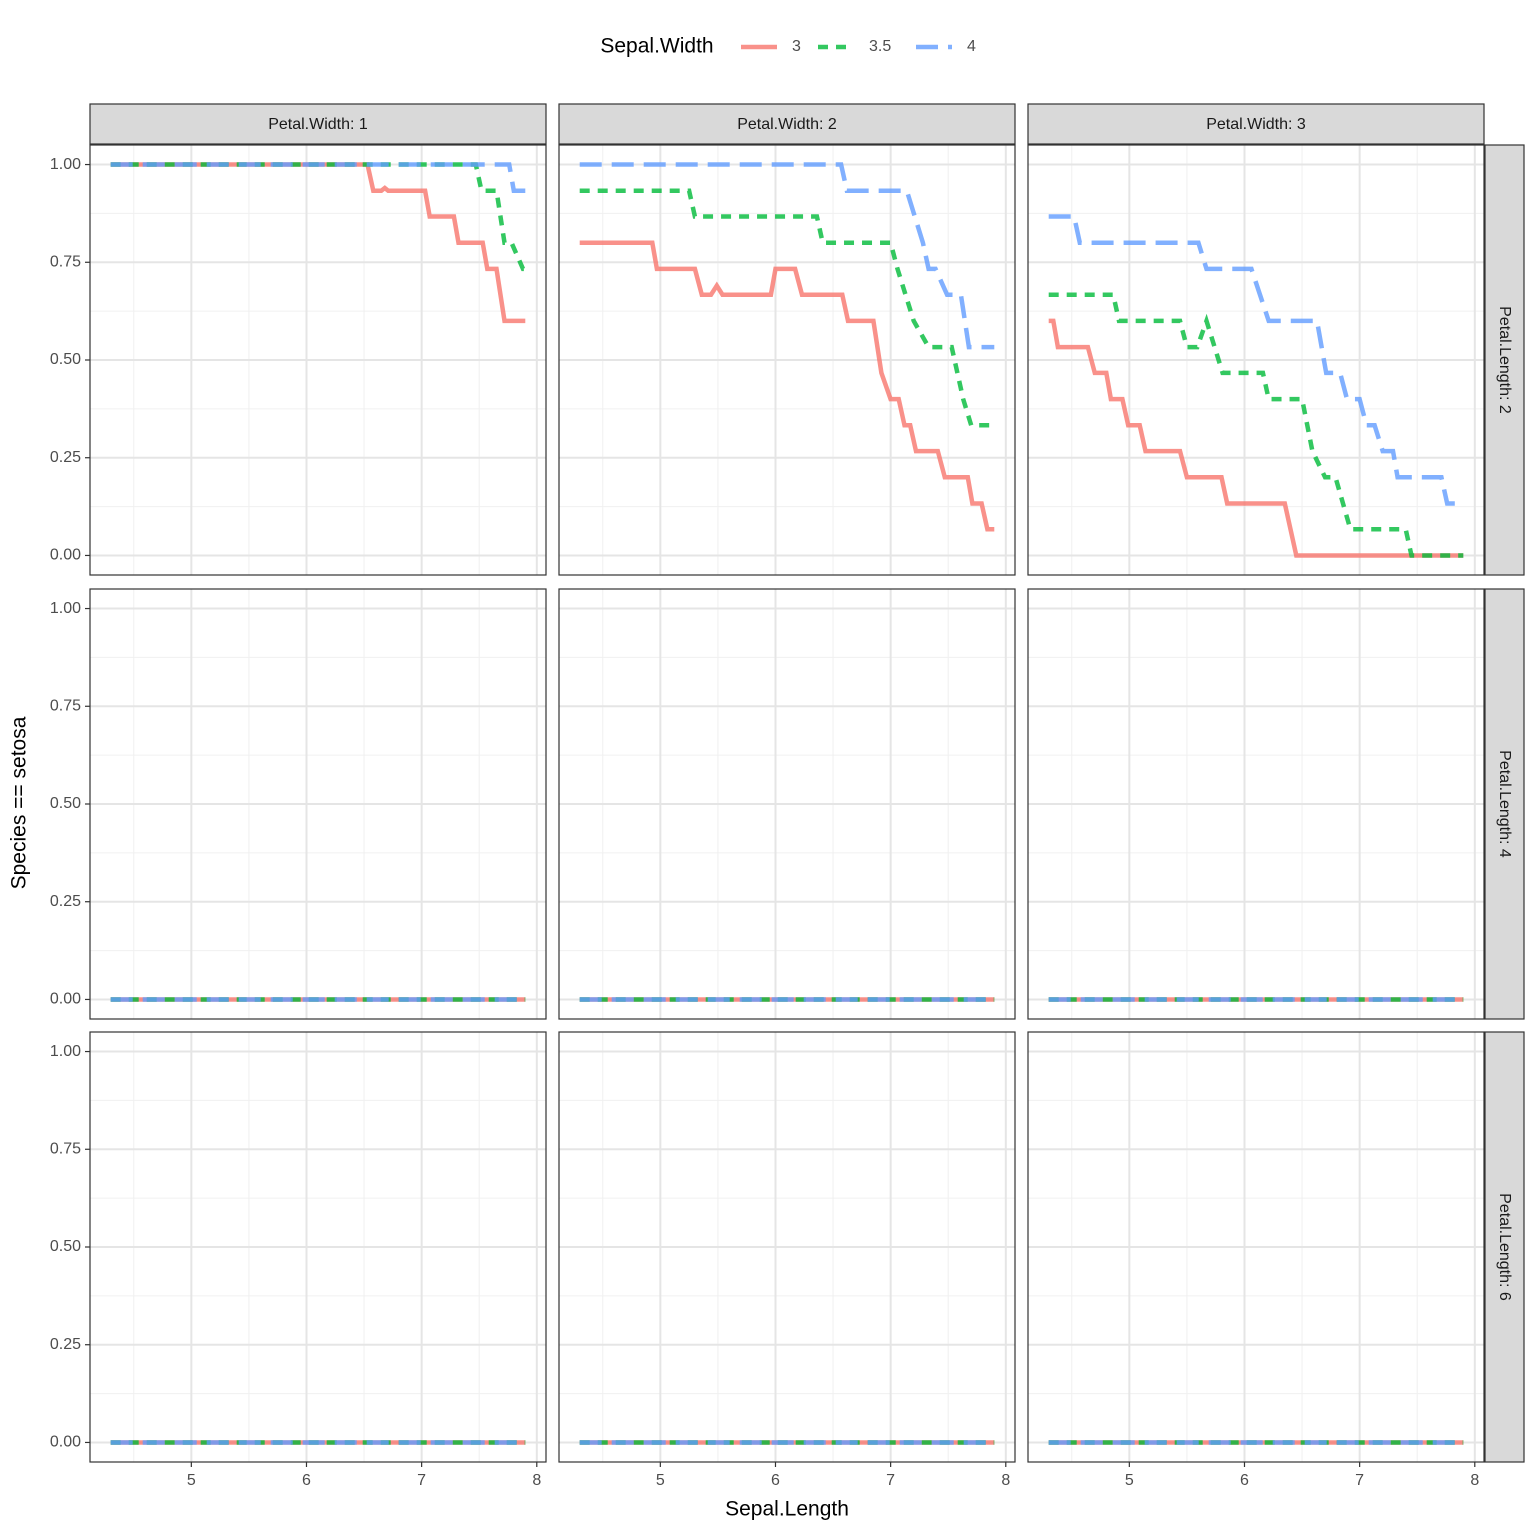  I want to click on row-strip-label: Petal.Length: 2, so click(1504, 360).